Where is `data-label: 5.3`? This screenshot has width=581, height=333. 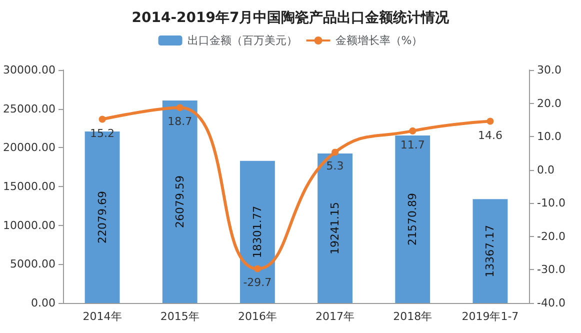 data-label: 5.3 is located at coordinates (335, 166).